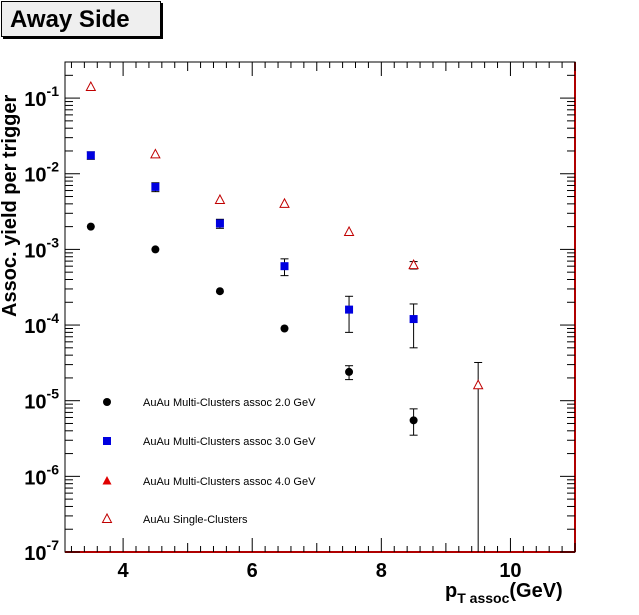  I want to click on y-axis-title: Assoc. yield per trigger, so click(10, 205).